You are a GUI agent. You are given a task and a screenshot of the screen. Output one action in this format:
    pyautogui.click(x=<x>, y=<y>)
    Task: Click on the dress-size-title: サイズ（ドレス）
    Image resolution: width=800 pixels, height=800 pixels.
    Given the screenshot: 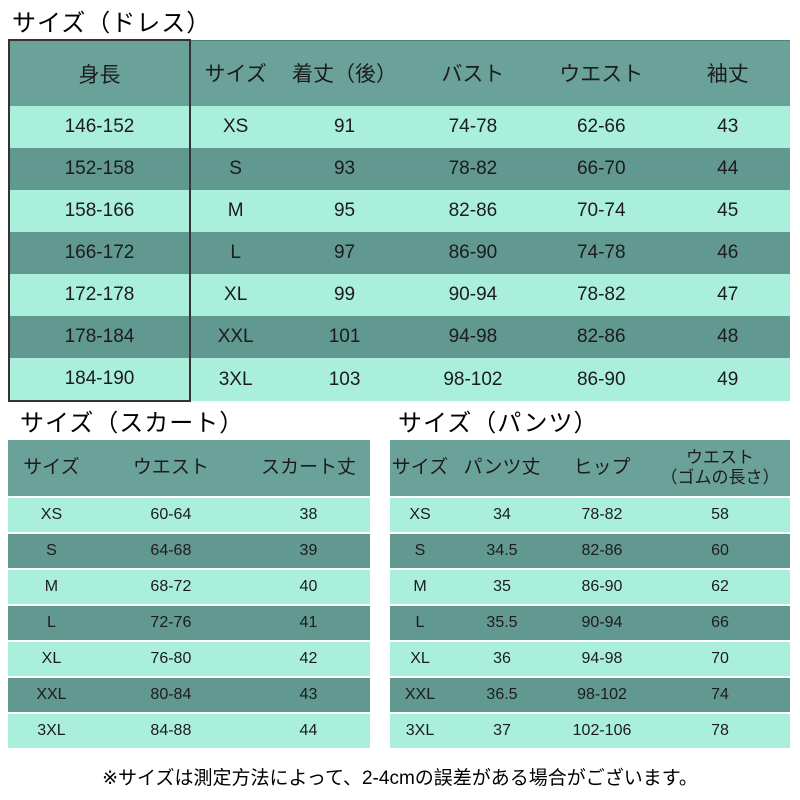 What is the action you would take?
    pyautogui.click(x=112, y=23)
    